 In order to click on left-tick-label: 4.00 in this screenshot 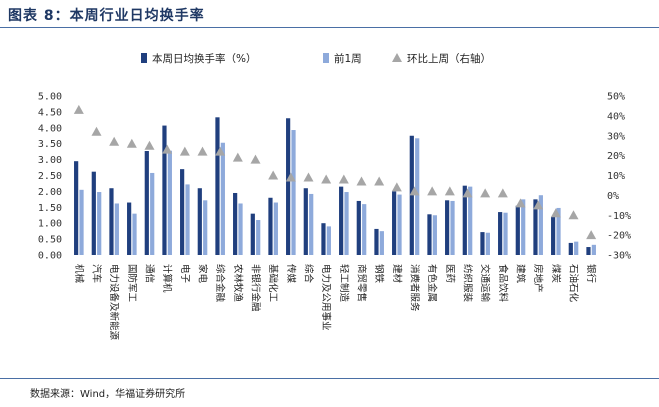, I will do `click(50, 128)`.